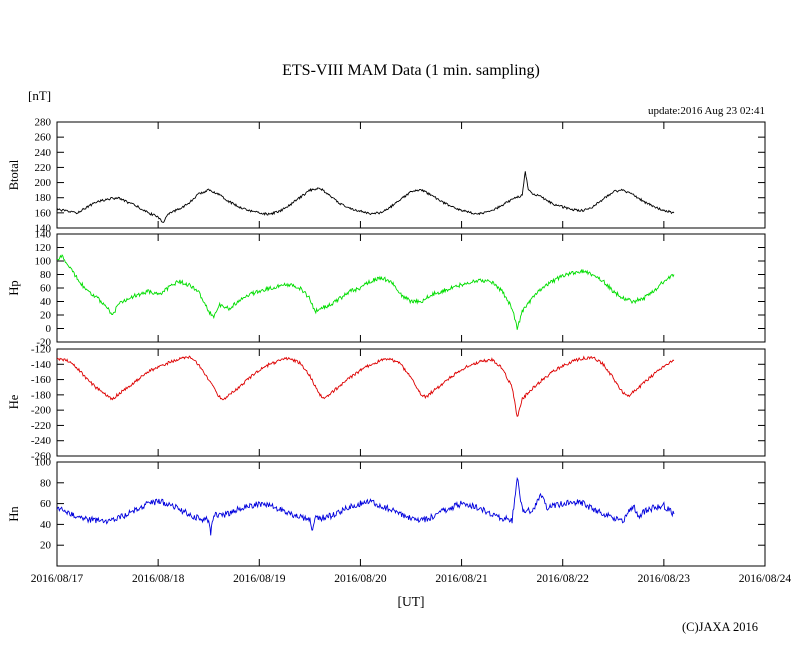 The height and width of the screenshot is (655, 810). What do you see at coordinates (765, 579) in the screenshot?
I see `svg-text: 2016/08/24` at bounding box center [765, 579].